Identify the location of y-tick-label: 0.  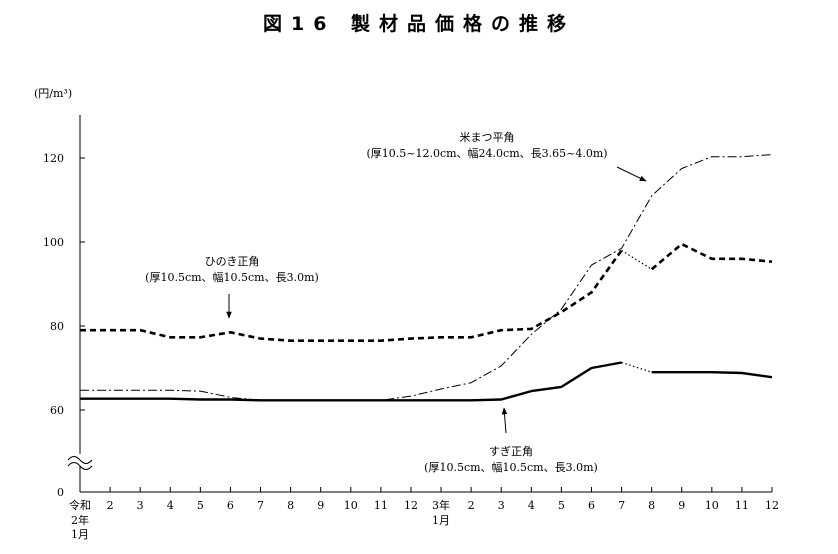
(60, 492).